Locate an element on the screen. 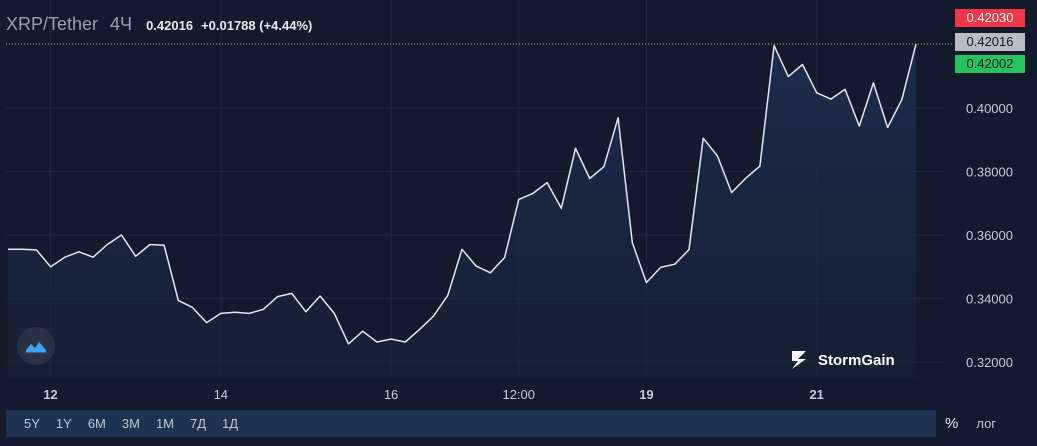  high-price-tag: 0.42030 is located at coordinates (990, 18).